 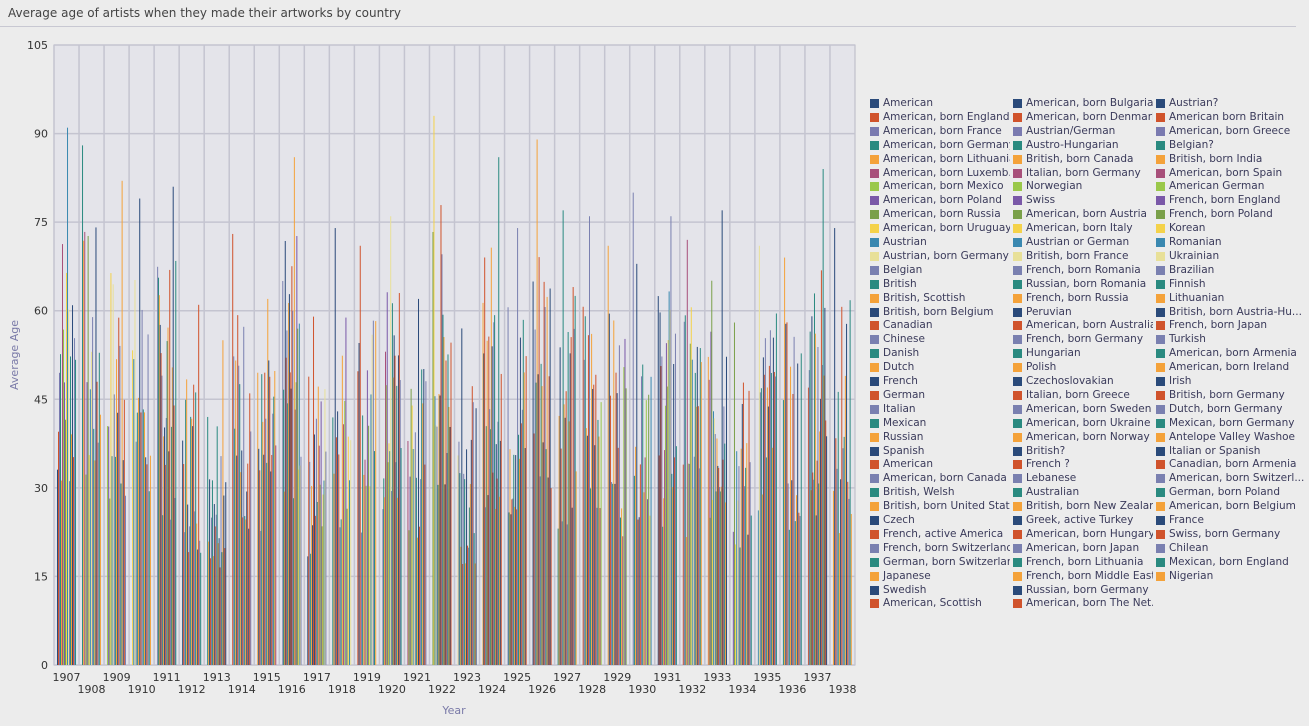 What do you see at coordinates (1231, 187) in the screenshot?
I see `legend-item: American German` at bounding box center [1231, 187].